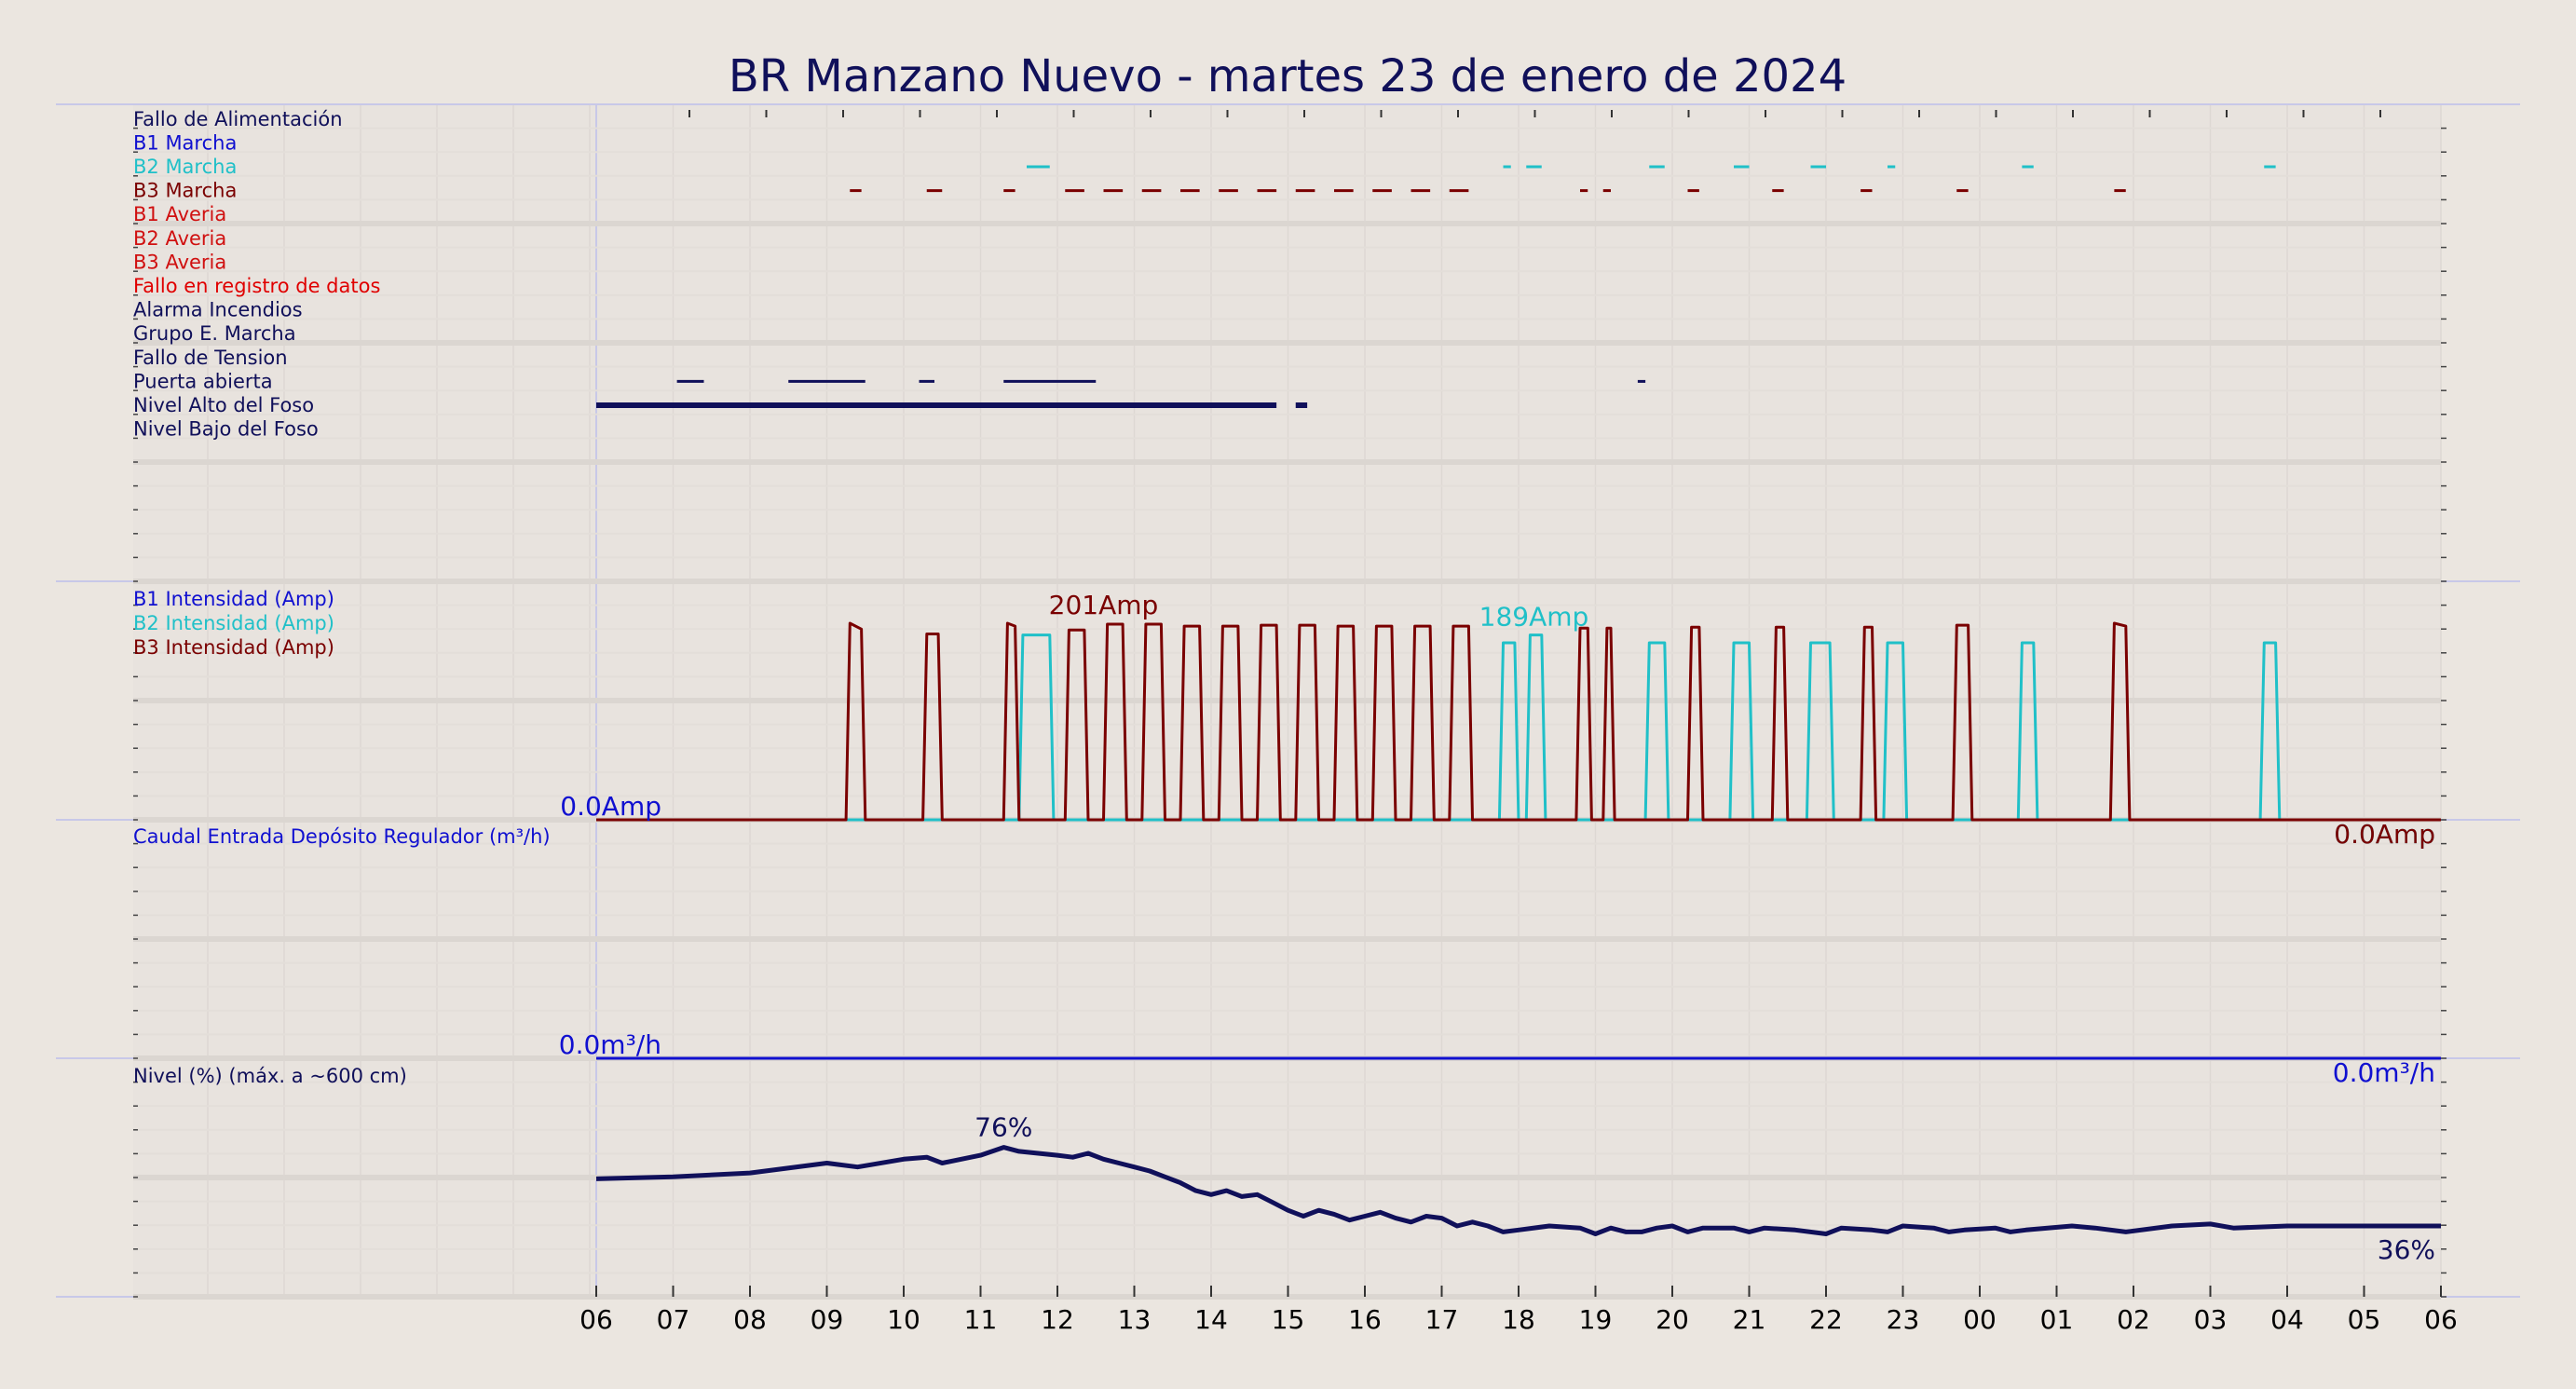 The height and width of the screenshot is (1389, 2576). Describe the element at coordinates (1672, 1319) in the screenshot. I see `x-tick-label: 20` at that location.